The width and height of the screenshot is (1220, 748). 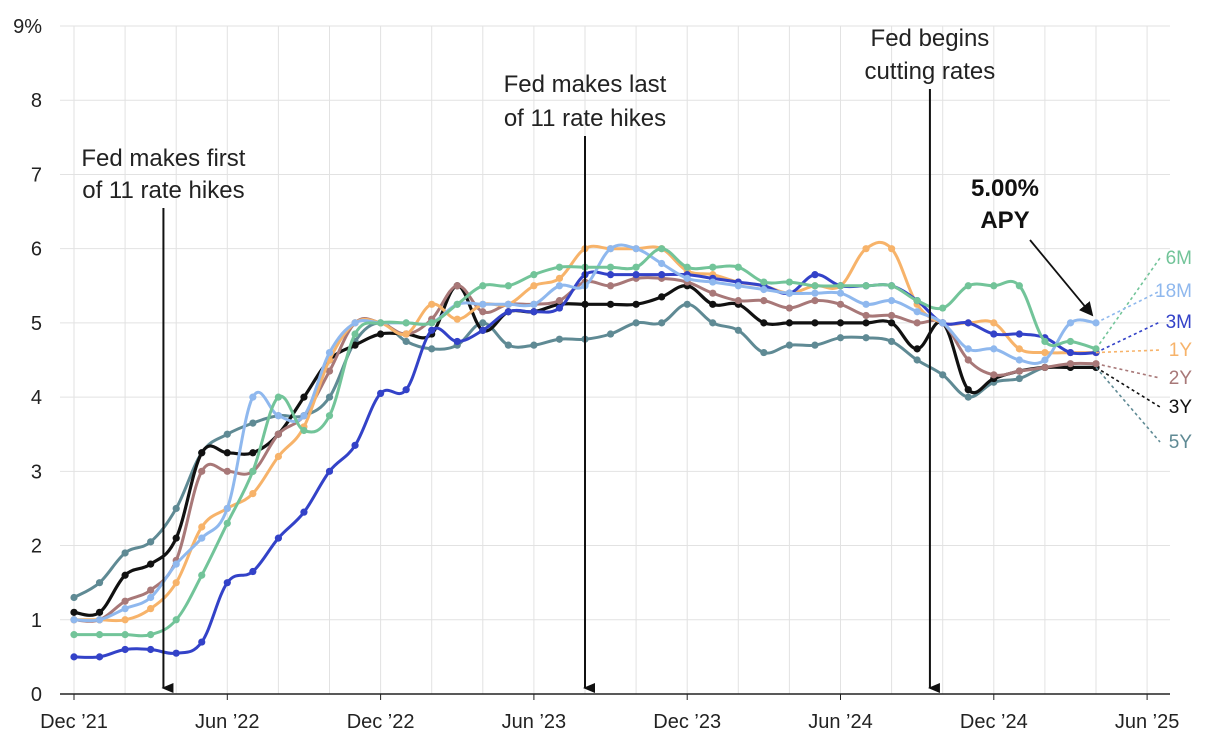 I want to click on x-tick-label: Jun ’25, so click(x=1147, y=722).